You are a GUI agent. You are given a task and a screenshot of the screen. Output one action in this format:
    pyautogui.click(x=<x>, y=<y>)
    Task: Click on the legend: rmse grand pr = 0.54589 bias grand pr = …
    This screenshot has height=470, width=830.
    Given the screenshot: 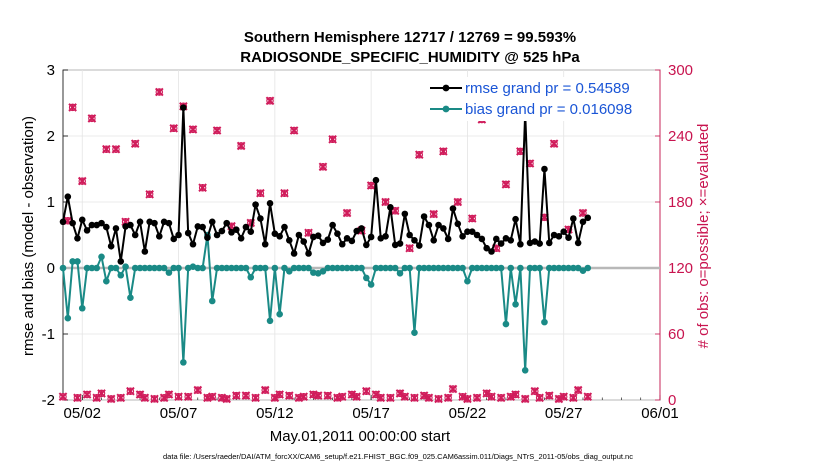 What is the action you would take?
    pyautogui.click(x=539, y=99)
    